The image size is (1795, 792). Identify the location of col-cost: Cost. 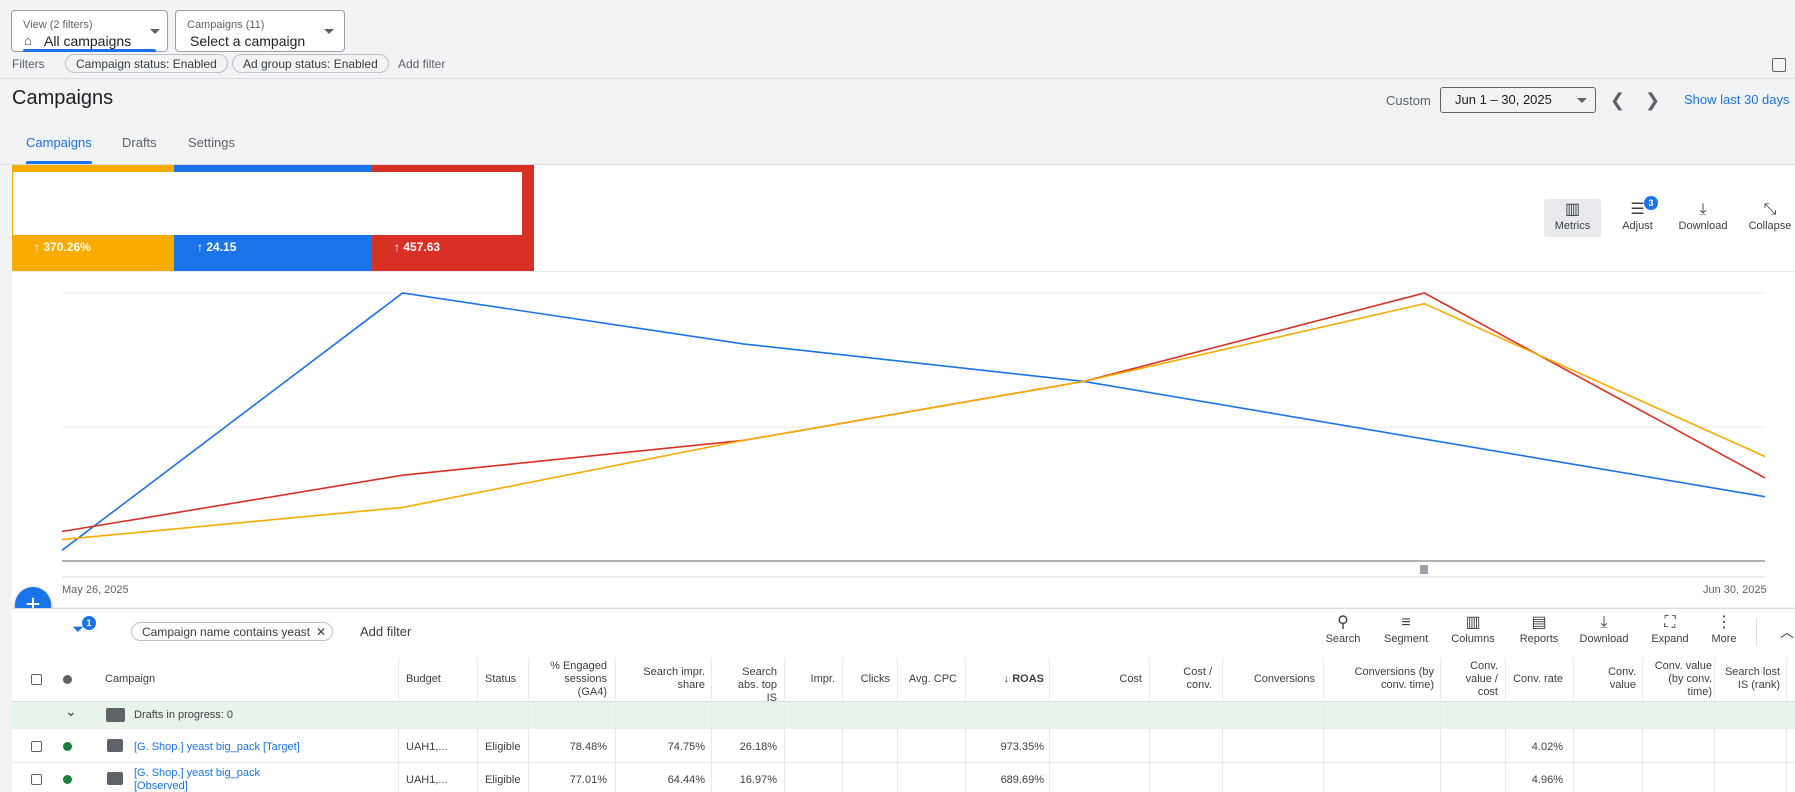
(1130, 679).